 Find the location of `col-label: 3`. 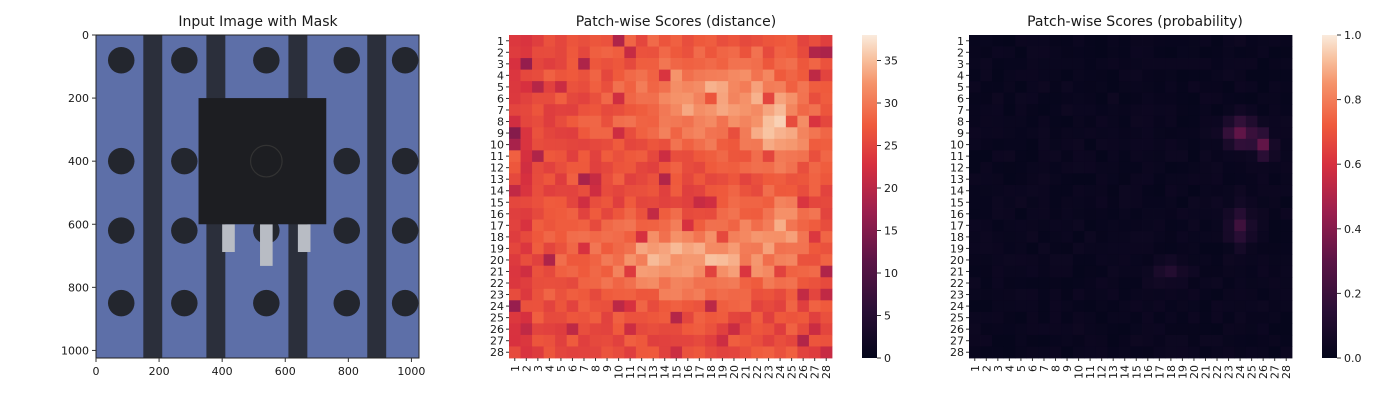

col-label: 3 is located at coordinates (998, 368).